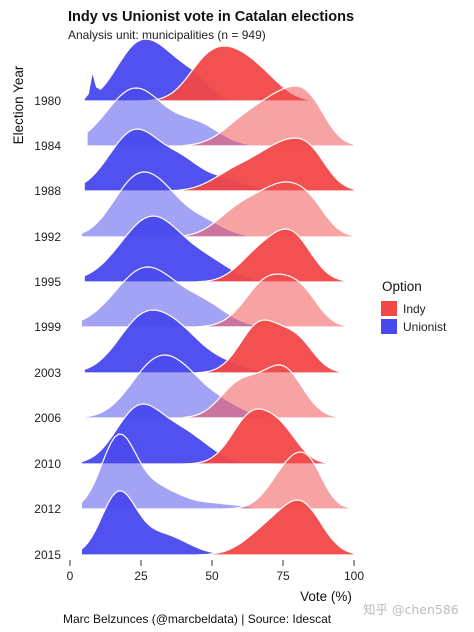  What do you see at coordinates (18, 104) in the screenshot?
I see `y-axis-title: Election Year` at bounding box center [18, 104].